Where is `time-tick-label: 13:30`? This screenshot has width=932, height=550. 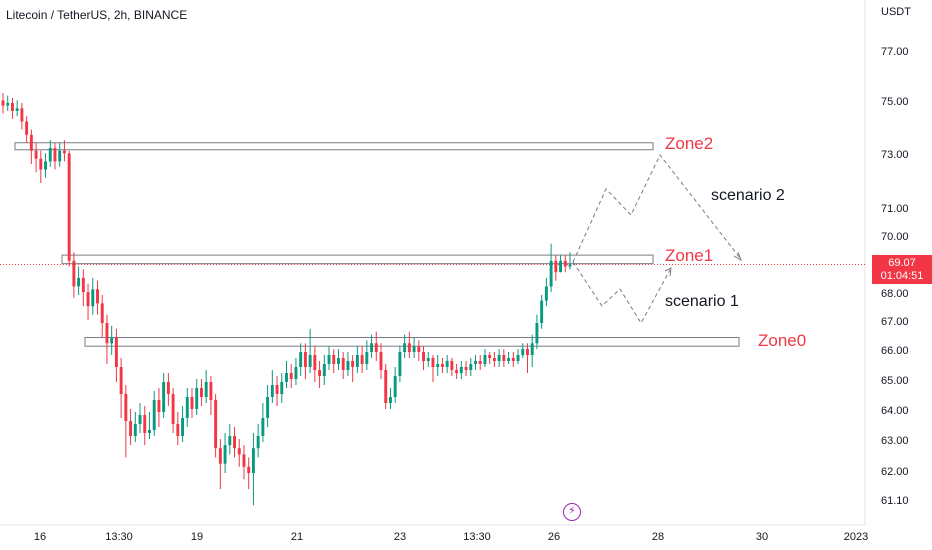
time-tick-label: 13:30 is located at coordinates (119, 537).